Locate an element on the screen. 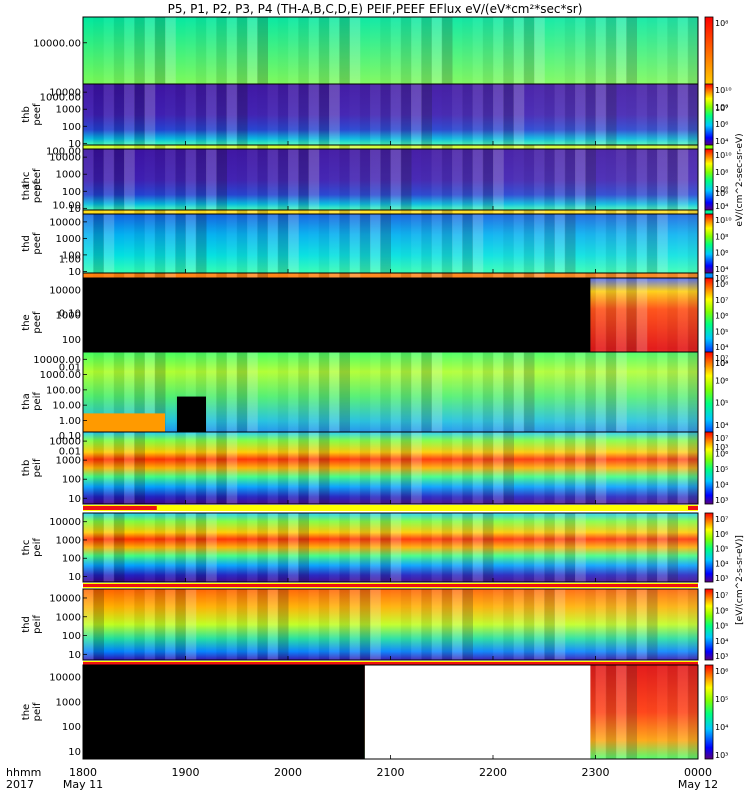  panel-thd-peif: 10⁷ 10⁶ 10⁵ 10⁴ 10³ 10000 1000 100 10 thd peif is located at coordinates (374, 627).